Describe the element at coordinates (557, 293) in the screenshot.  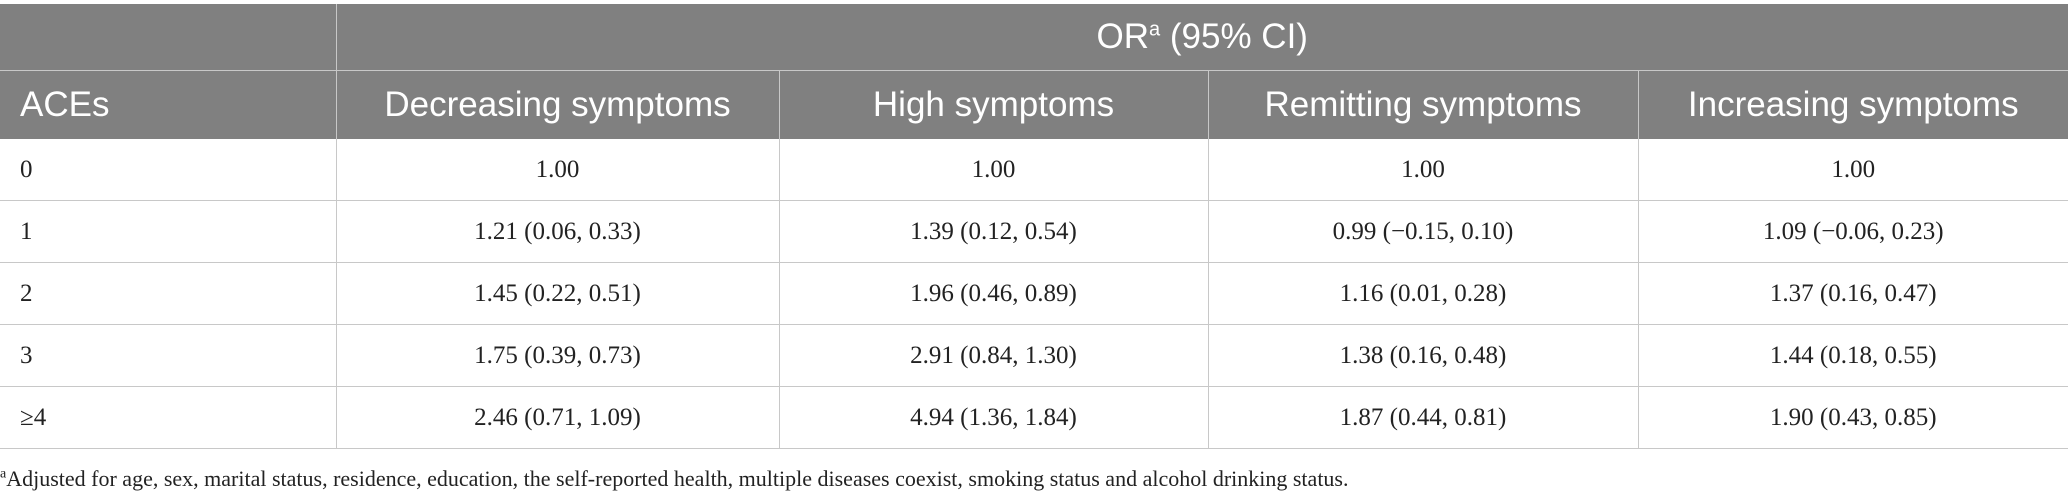
I see `or-cell: 1.45 (0.22, 0.51)` at that location.